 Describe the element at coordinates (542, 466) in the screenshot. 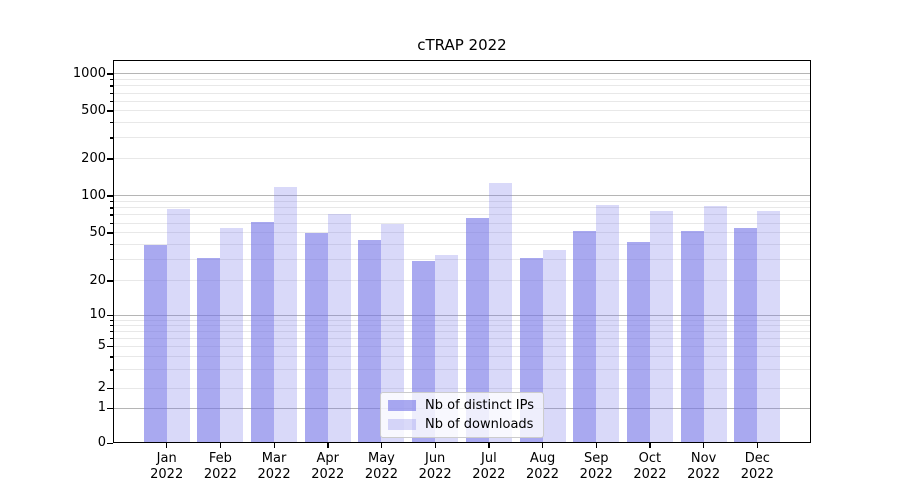

I see `x-label-aug-2022: Aug 2022` at that location.